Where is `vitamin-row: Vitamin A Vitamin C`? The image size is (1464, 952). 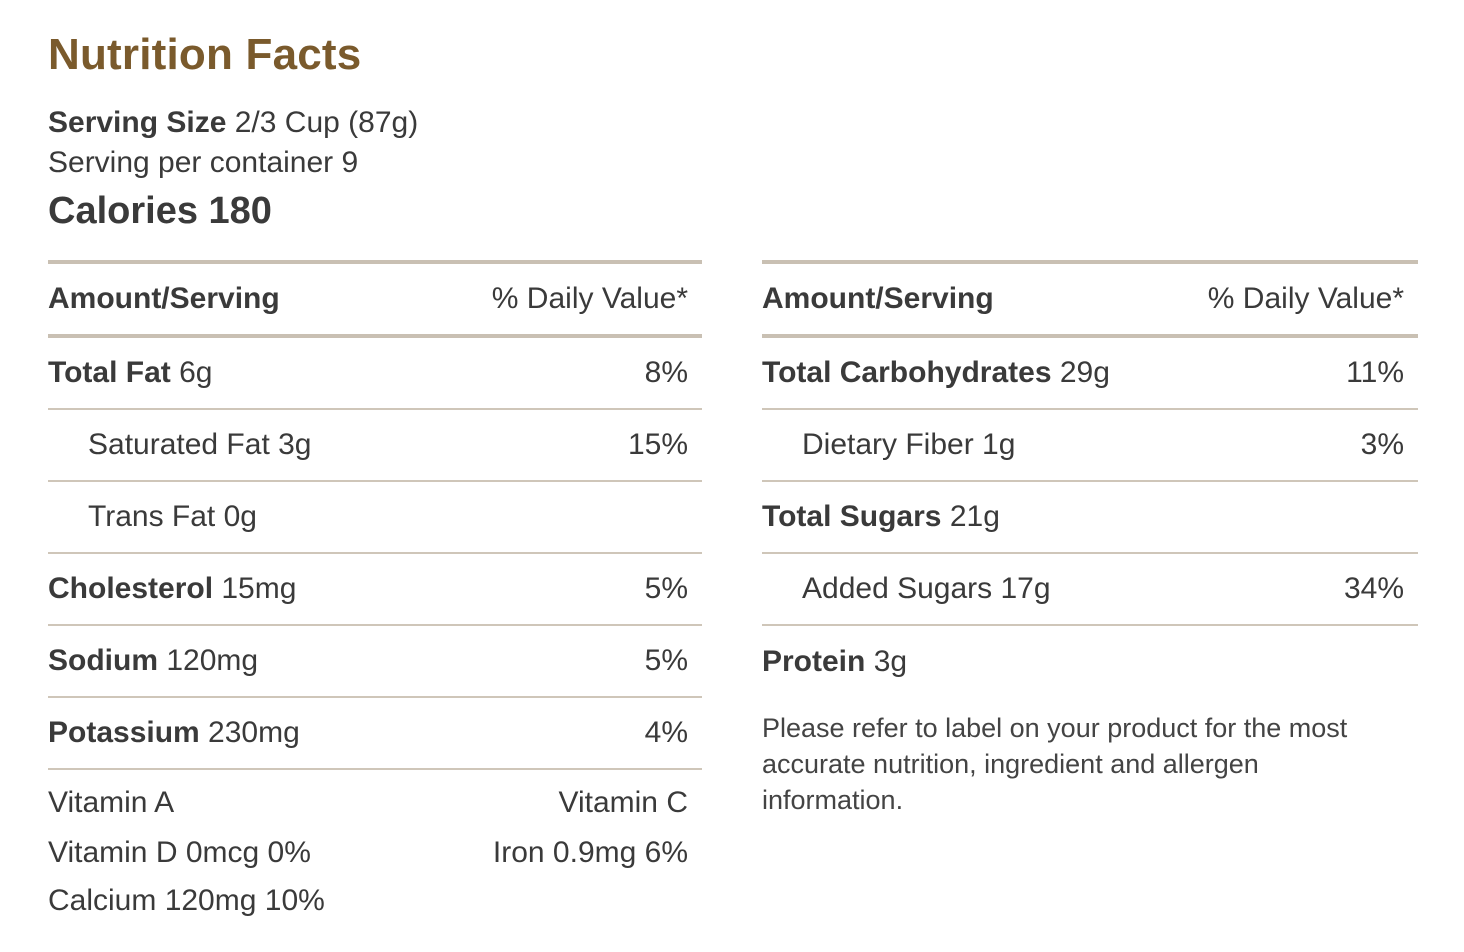
vitamin-row: Vitamin A Vitamin C is located at coordinates (375, 803).